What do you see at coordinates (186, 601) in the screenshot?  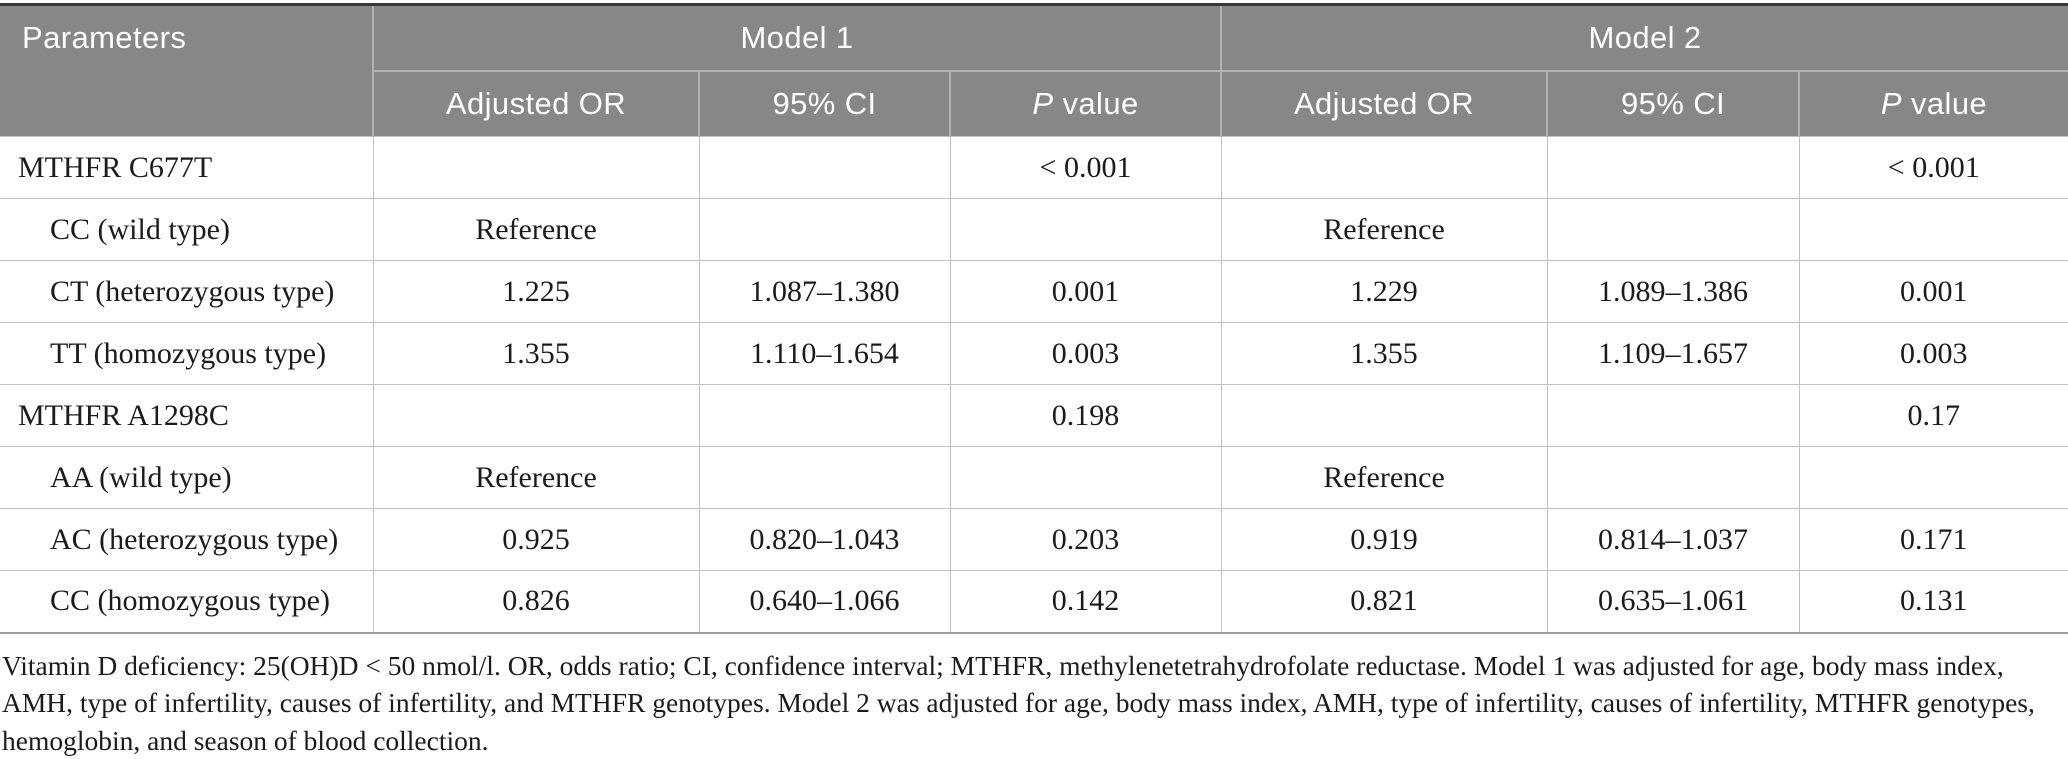 I see `row-label: CC (homozygous type)` at bounding box center [186, 601].